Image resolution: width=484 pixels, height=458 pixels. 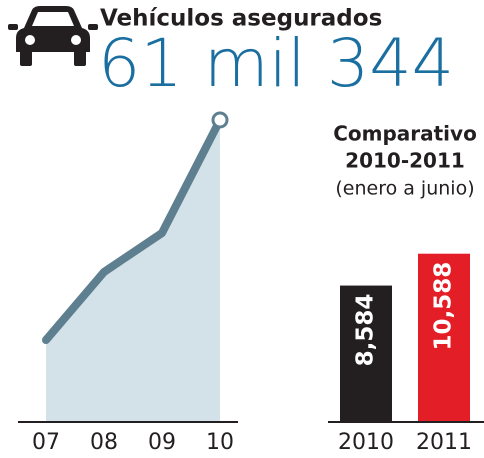 What do you see at coordinates (162, 442) in the screenshot?
I see `x-tick-label: 09` at bounding box center [162, 442].